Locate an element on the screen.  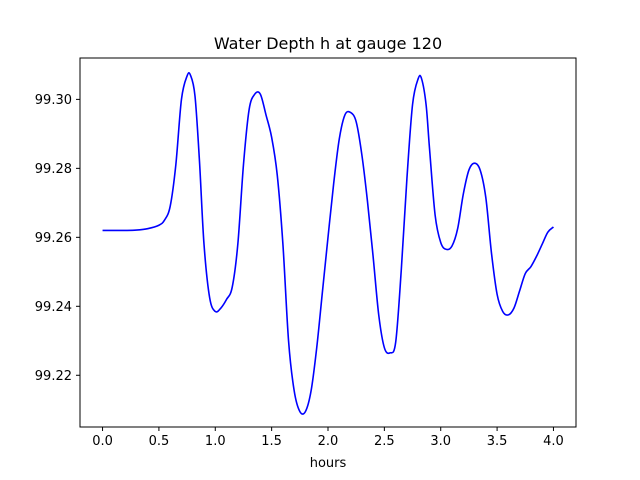
y-tick-label: 99.28 is located at coordinates (53, 169).